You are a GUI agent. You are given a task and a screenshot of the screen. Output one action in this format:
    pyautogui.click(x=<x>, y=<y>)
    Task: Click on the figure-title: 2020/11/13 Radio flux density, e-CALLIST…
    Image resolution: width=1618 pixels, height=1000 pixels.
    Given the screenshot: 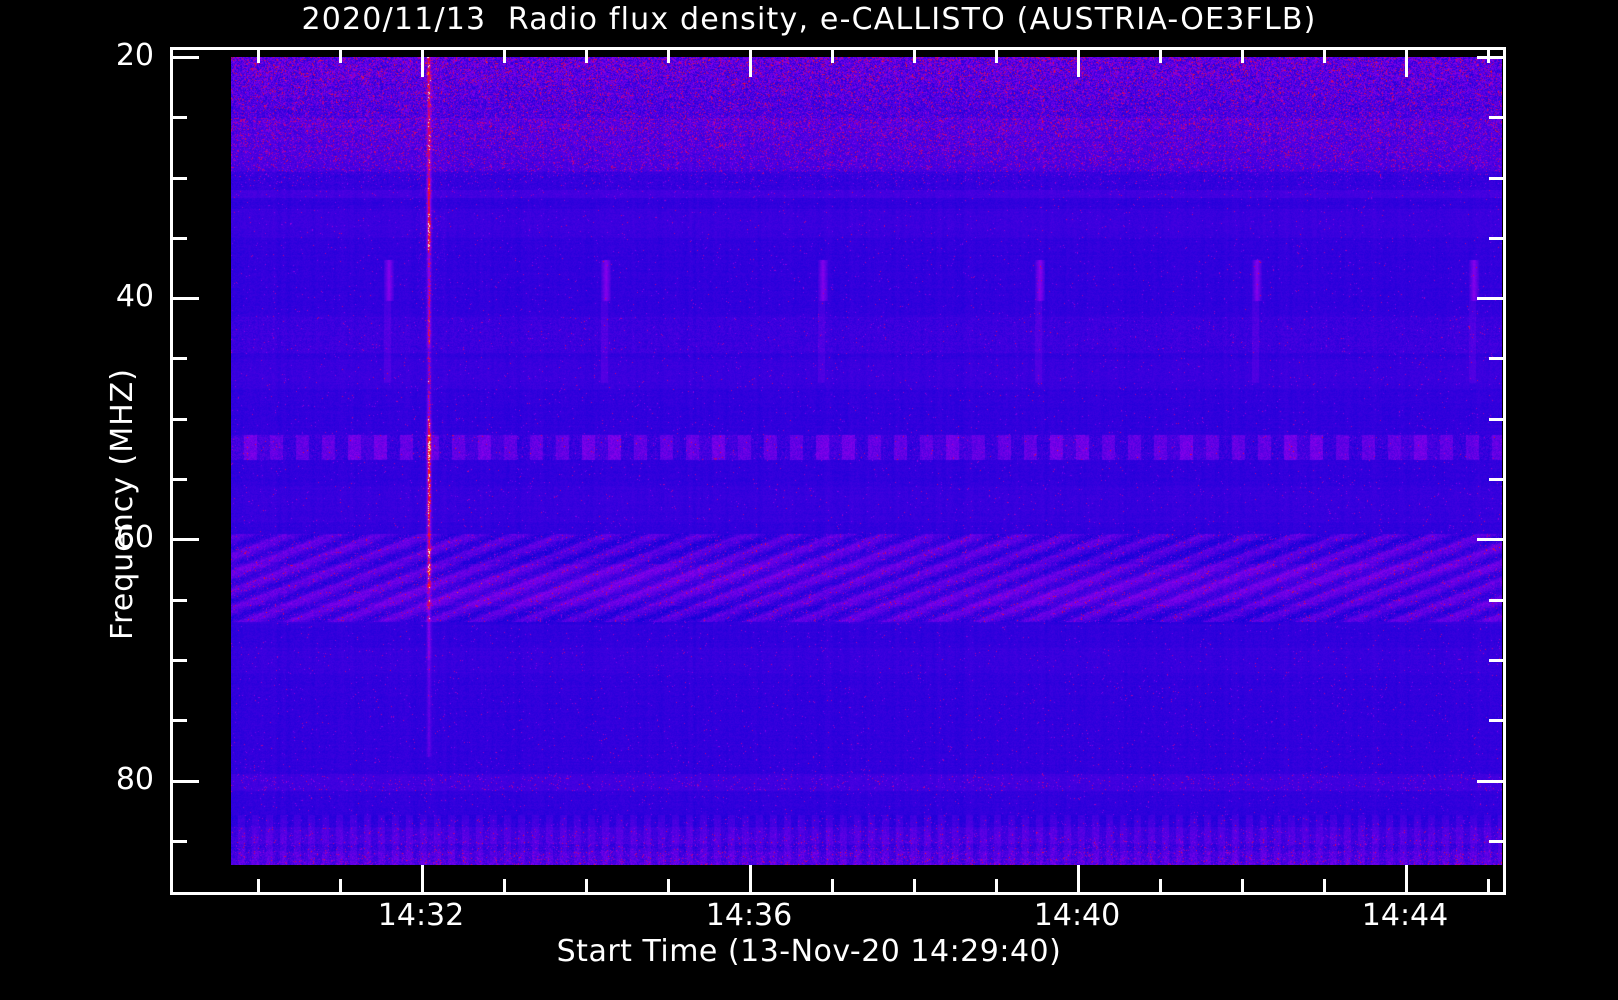 What is the action you would take?
    pyautogui.click(x=809, y=19)
    